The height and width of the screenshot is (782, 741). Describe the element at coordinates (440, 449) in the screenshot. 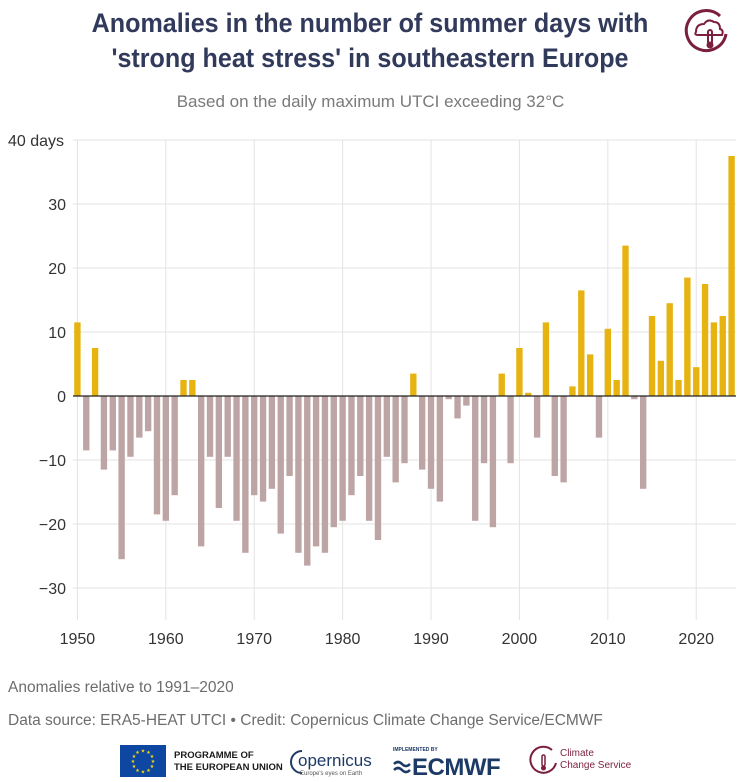

I see `bar-1991` at that location.